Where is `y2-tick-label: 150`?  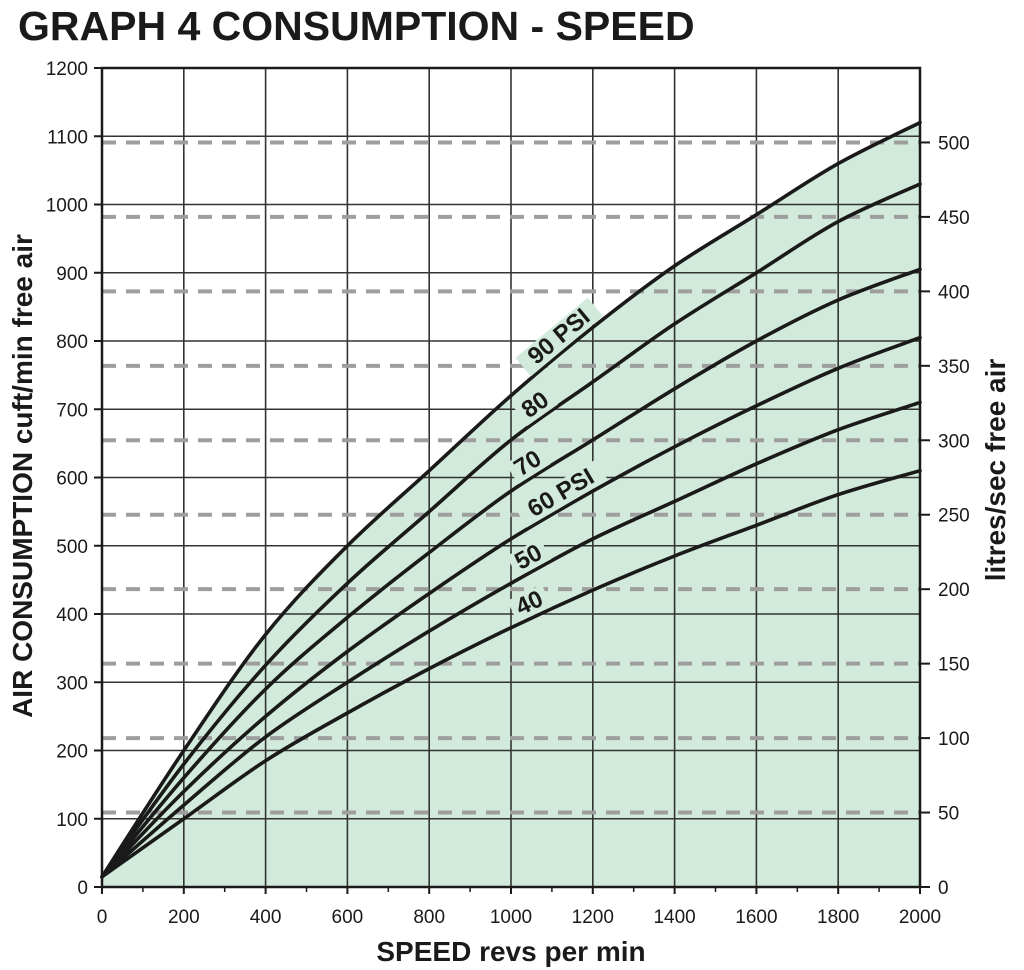 y2-tick-label: 150 is located at coordinates (954, 665).